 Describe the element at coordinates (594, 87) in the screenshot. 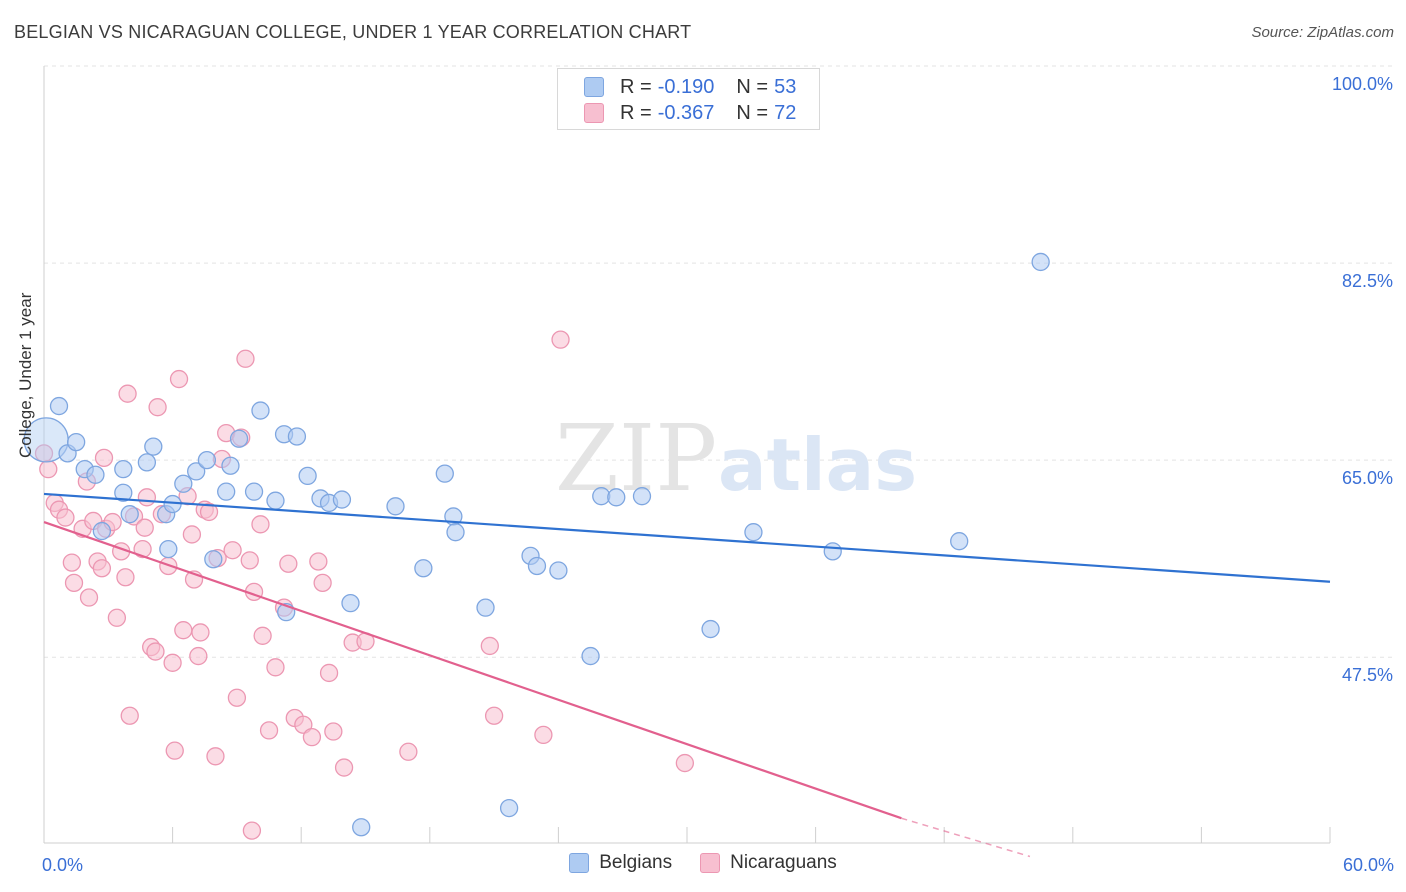

I see `belgians-swatch` at that location.